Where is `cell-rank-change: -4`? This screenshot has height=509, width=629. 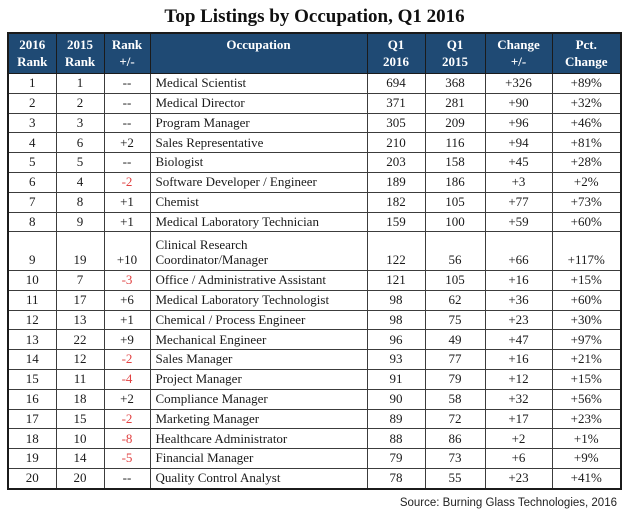
cell-rank-change: -4 is located at coordinates (127, 379).